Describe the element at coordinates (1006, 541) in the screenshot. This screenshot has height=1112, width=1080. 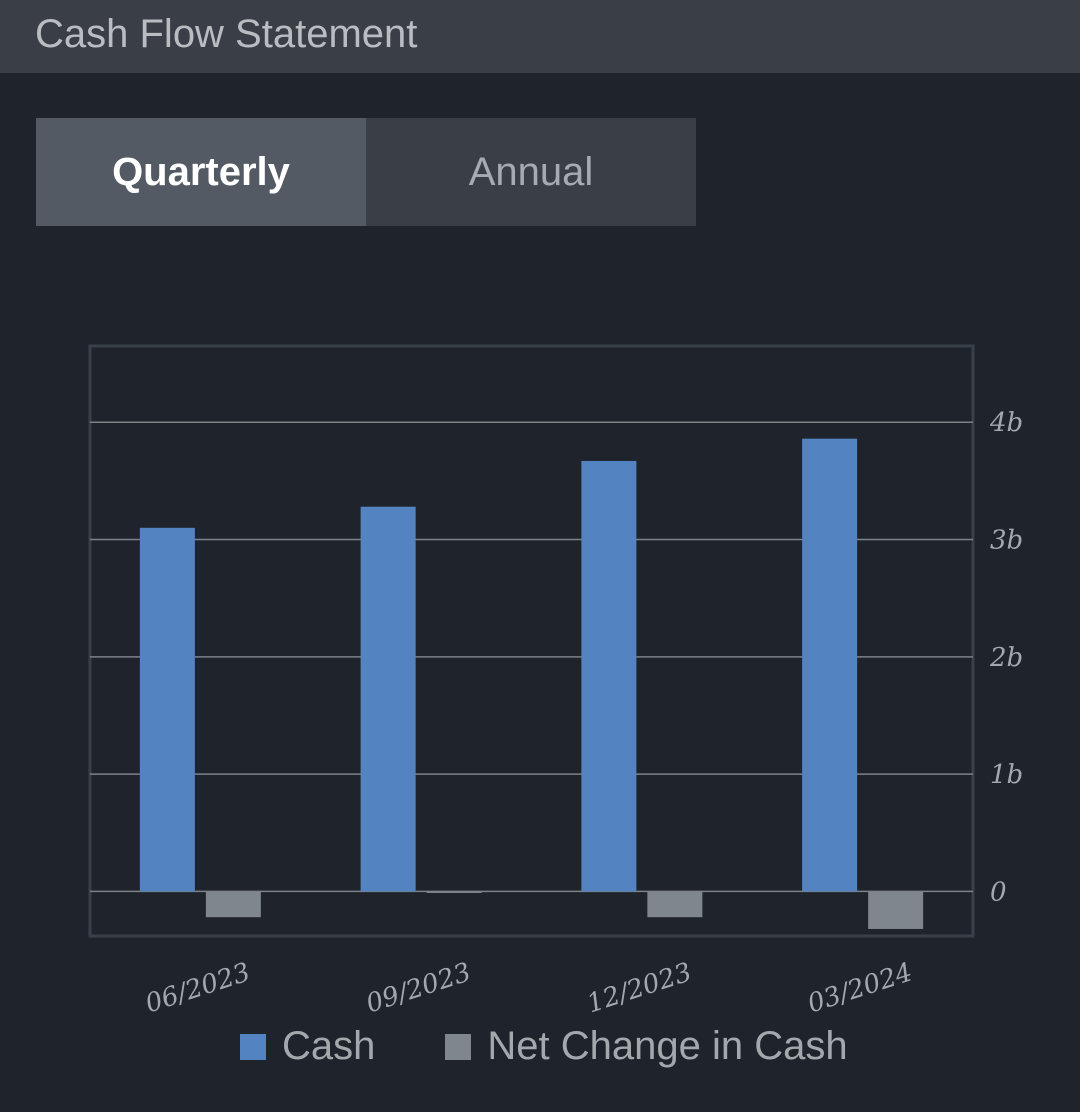
I see `y-tick-label-3: 3b` at that location.